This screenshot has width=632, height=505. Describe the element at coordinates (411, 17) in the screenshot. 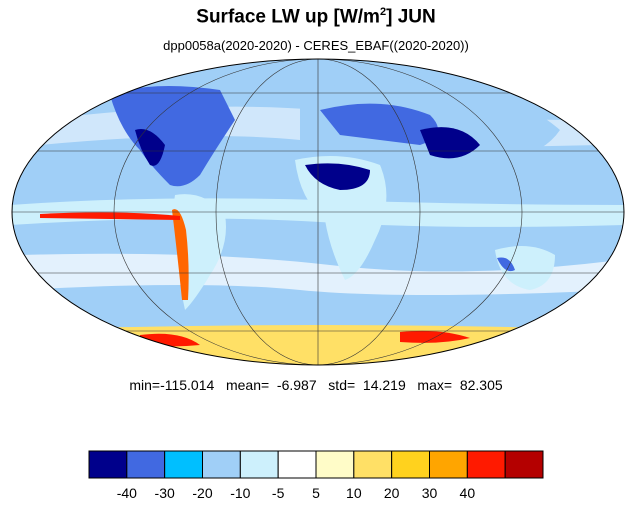

I see `title-tail: ] JUN` at that location.